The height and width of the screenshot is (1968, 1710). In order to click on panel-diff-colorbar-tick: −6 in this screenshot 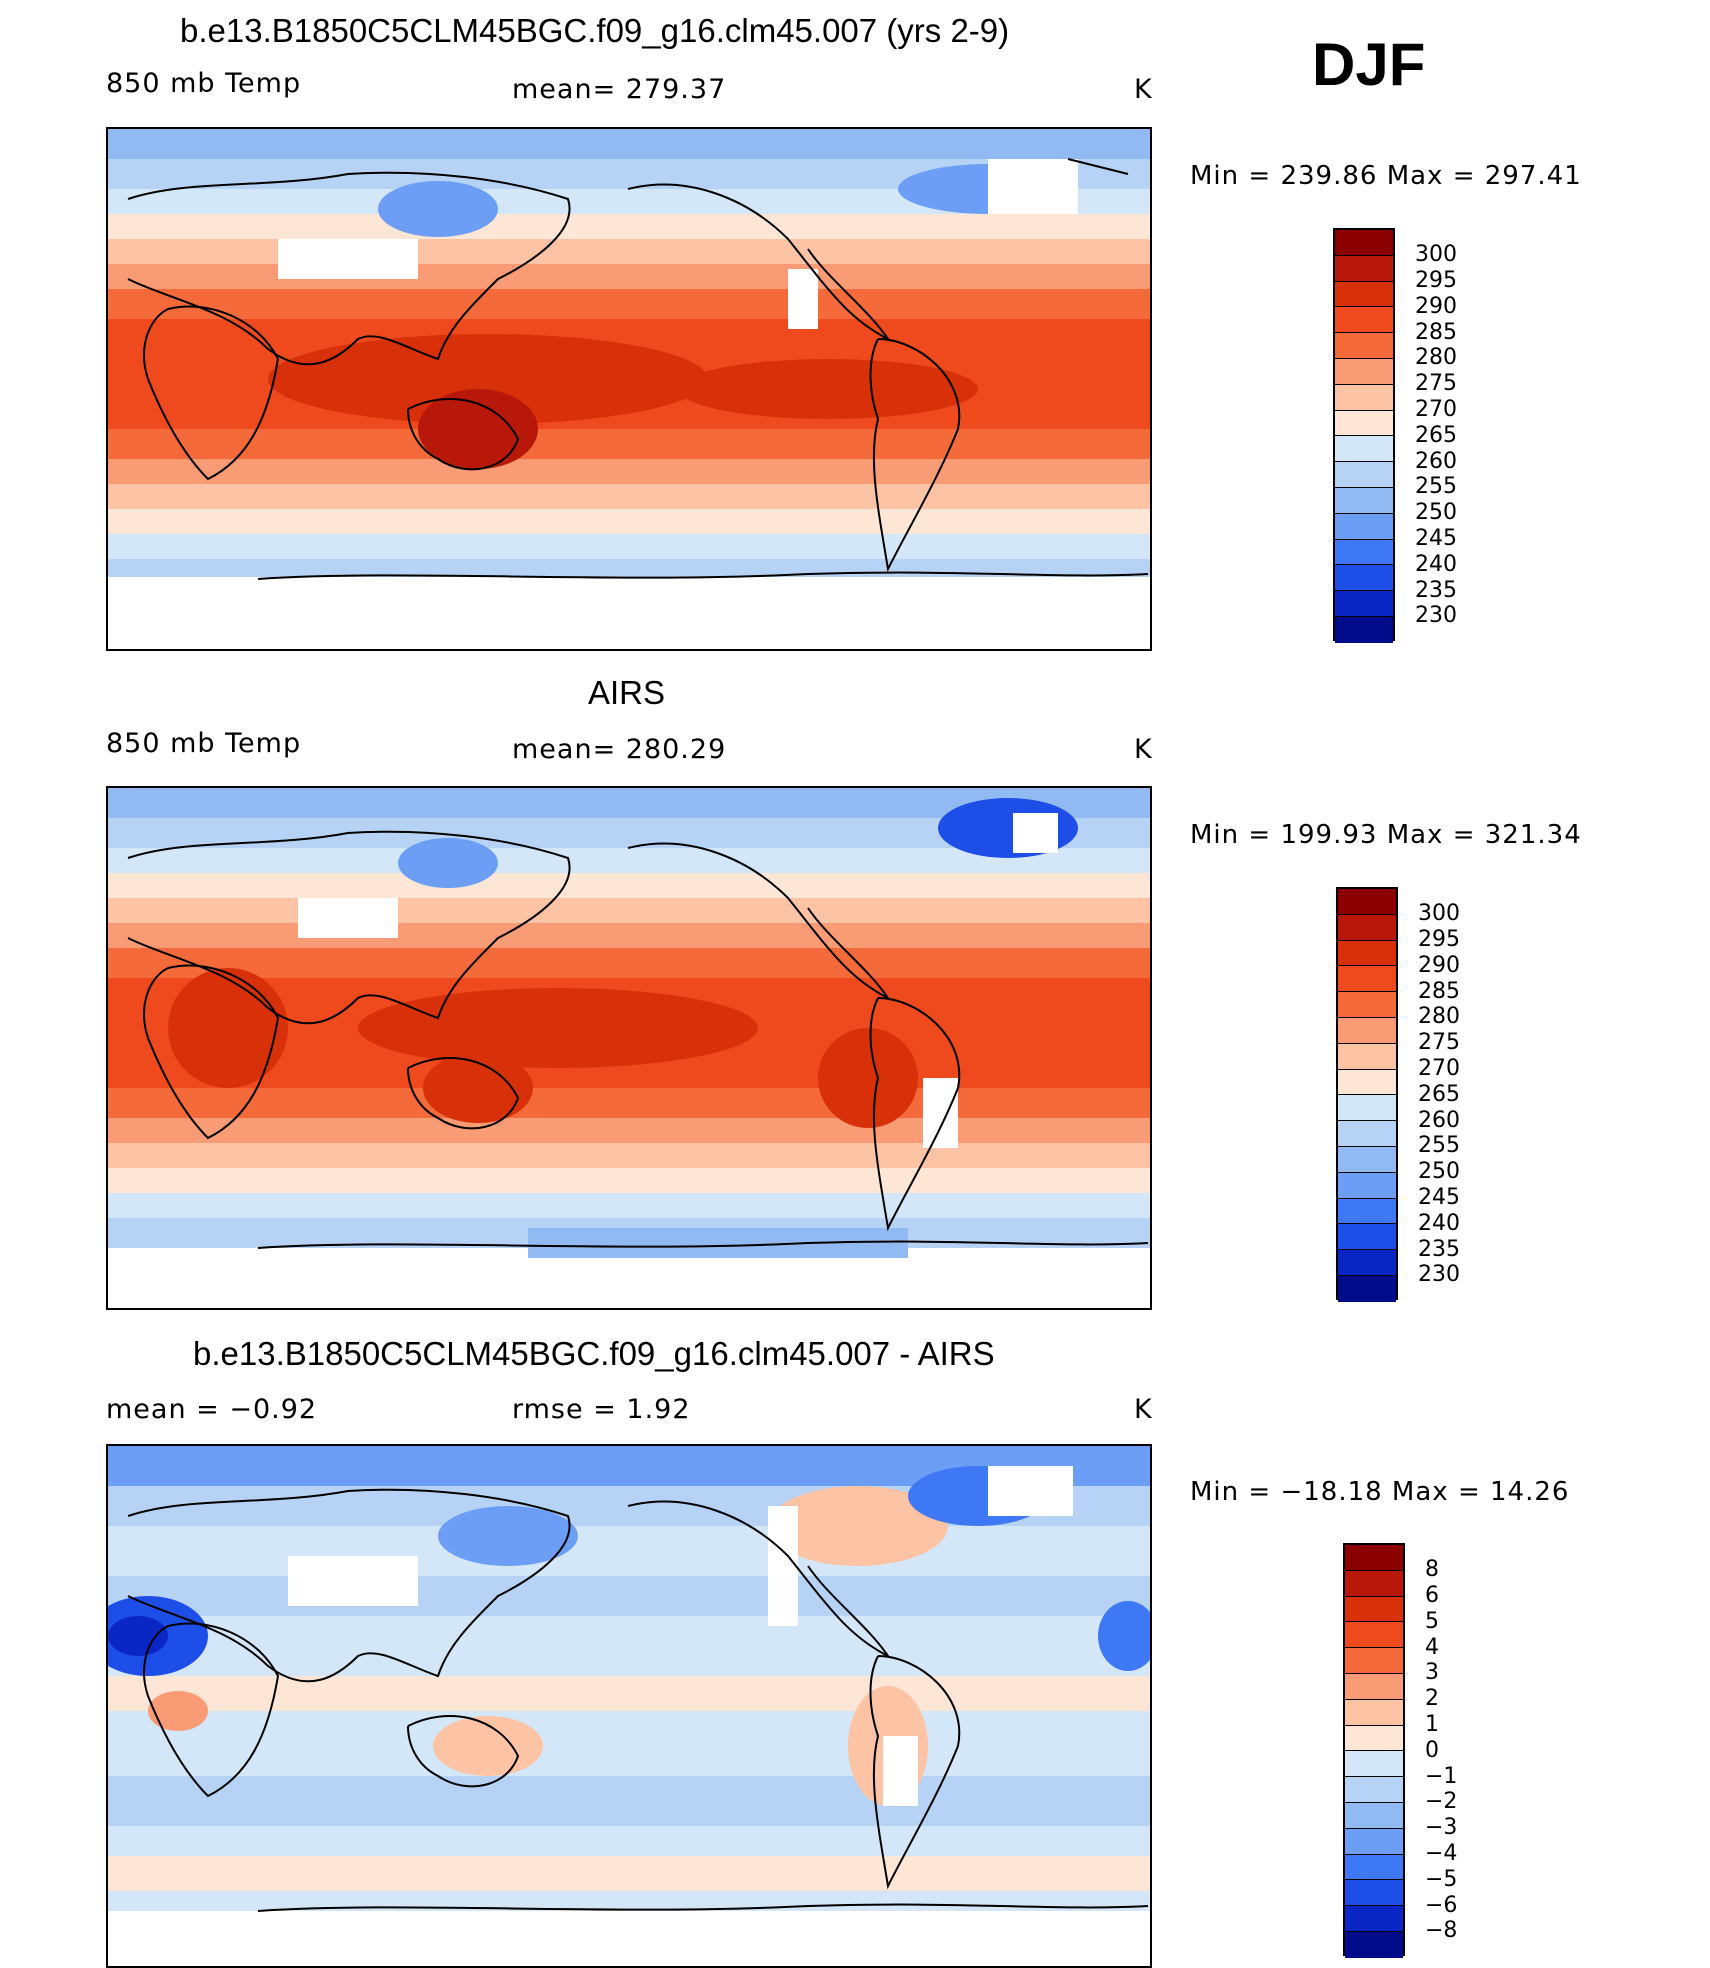, I will do `click(1441, 1905)`.